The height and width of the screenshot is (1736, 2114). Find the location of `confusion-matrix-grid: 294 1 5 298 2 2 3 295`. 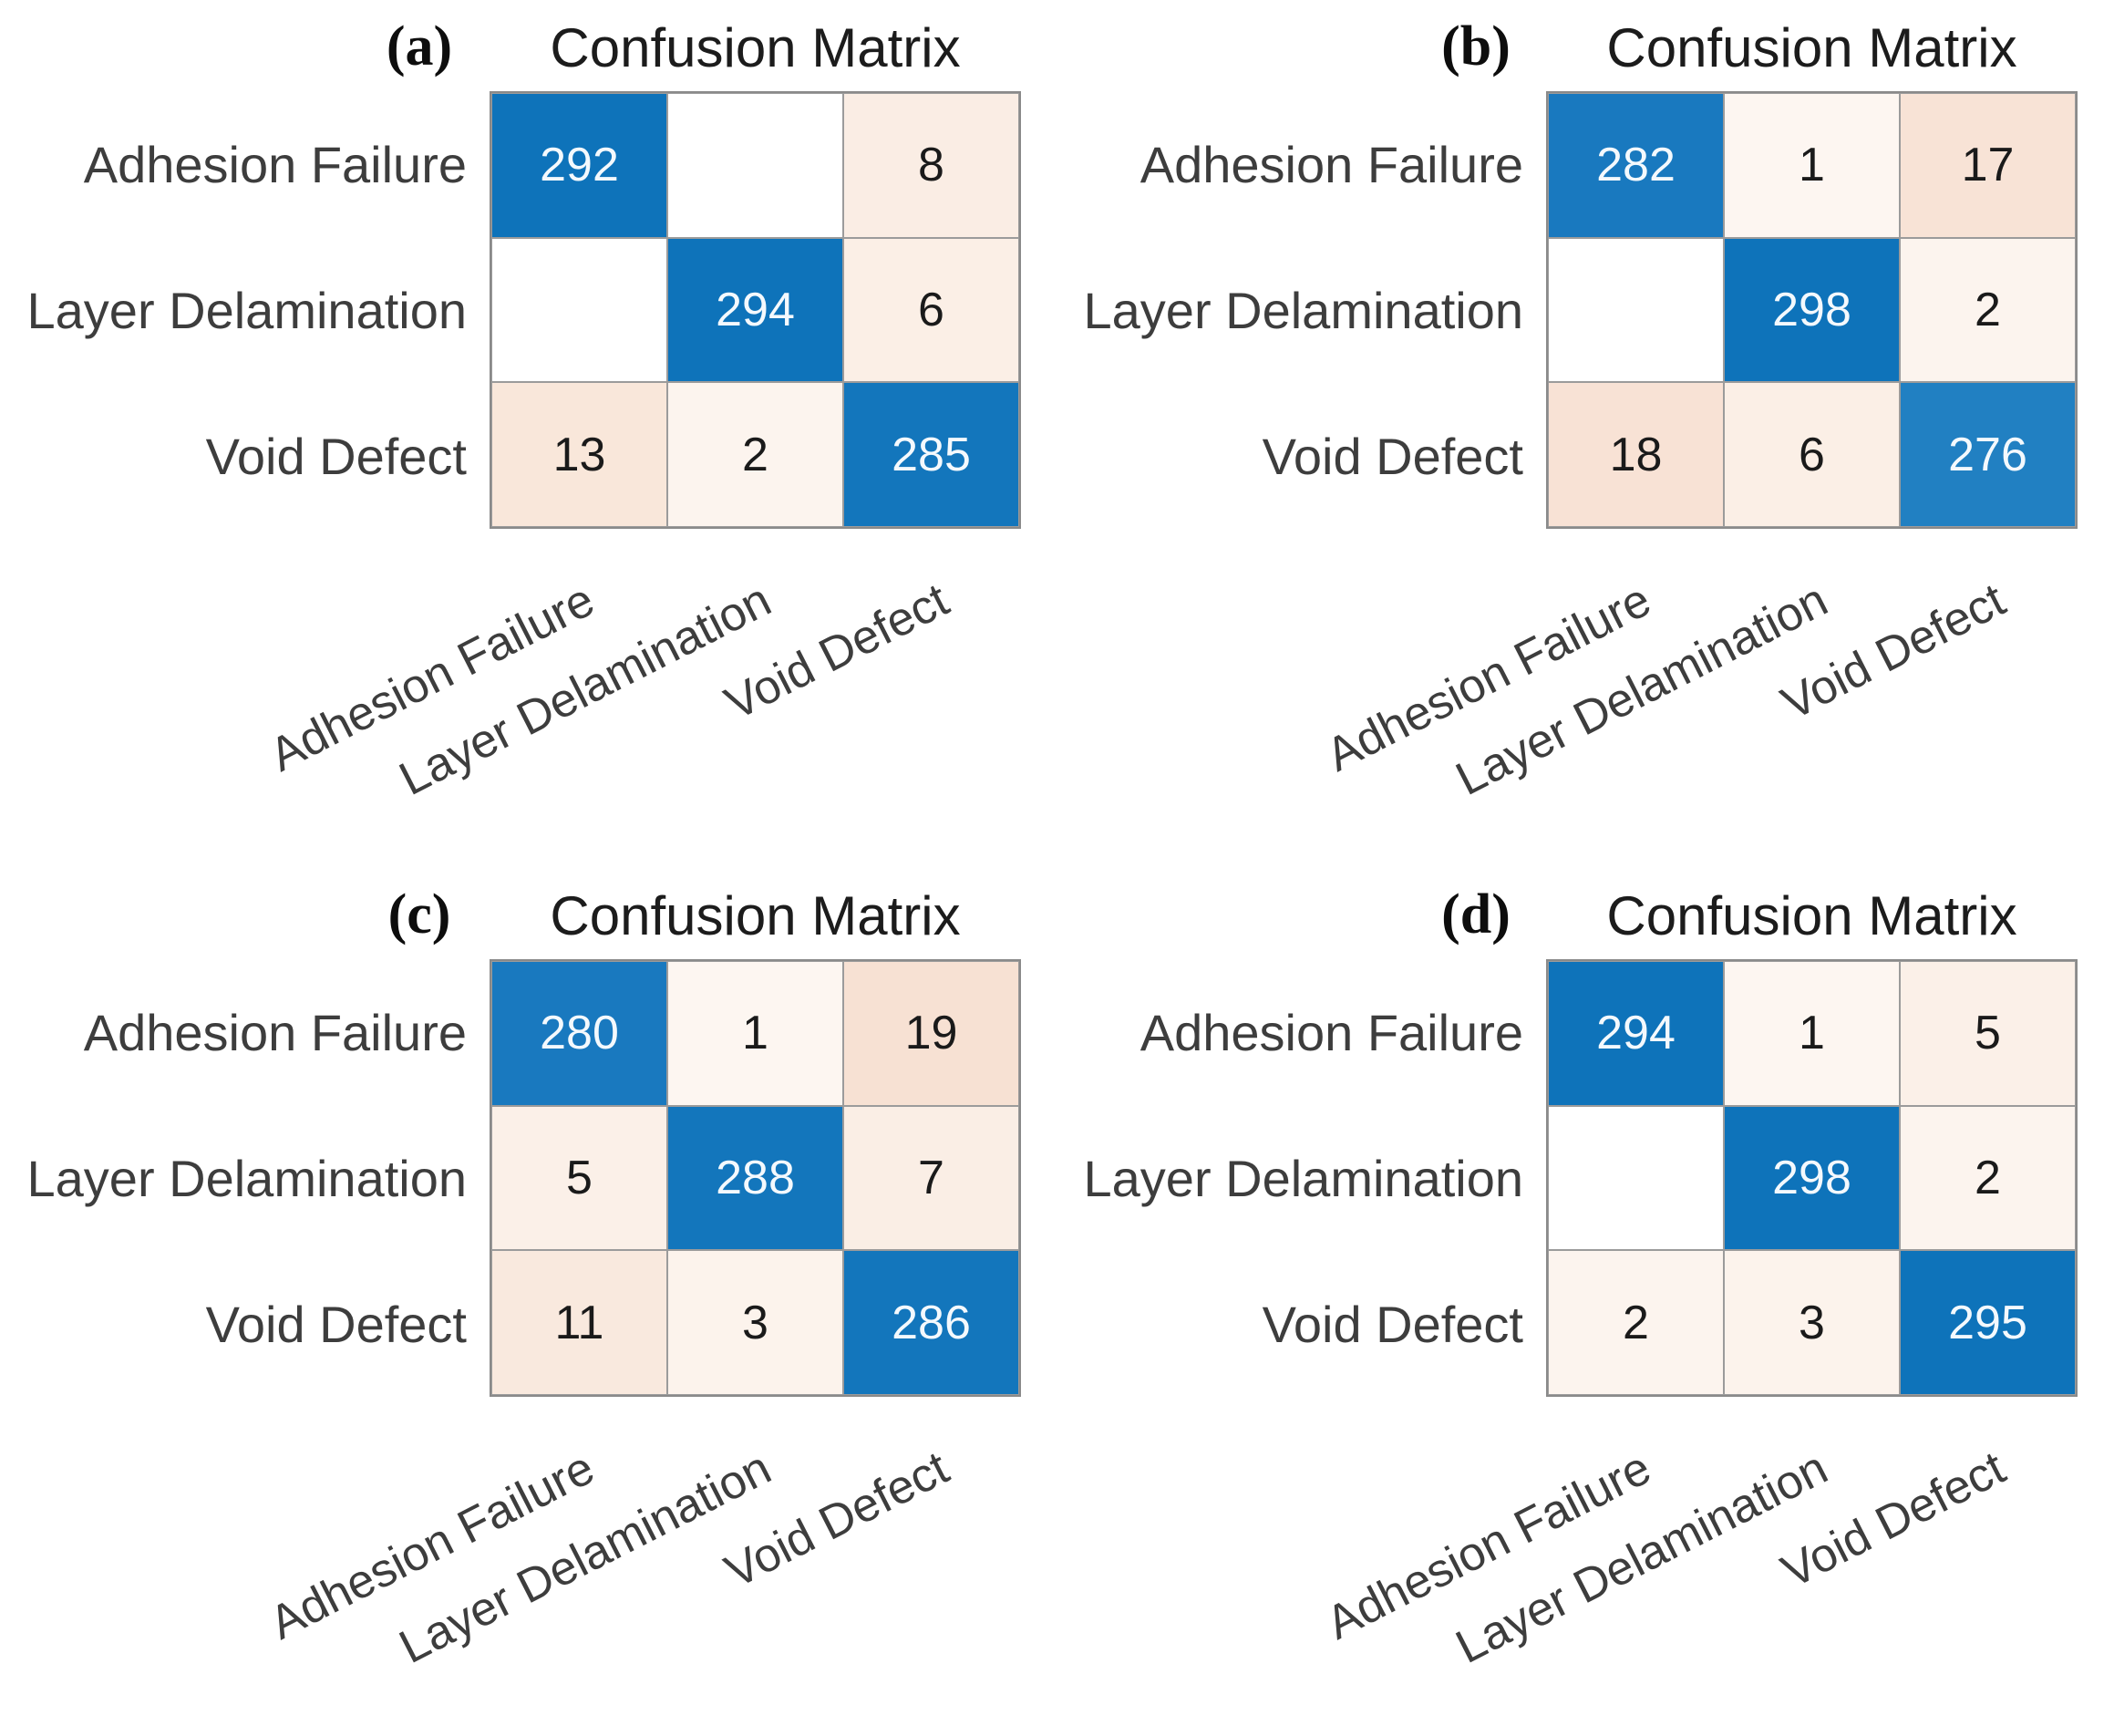

confusion-matrix-grid: 294 1 5 298 2 2 3 295 is located at coordinates (1812, 1178).